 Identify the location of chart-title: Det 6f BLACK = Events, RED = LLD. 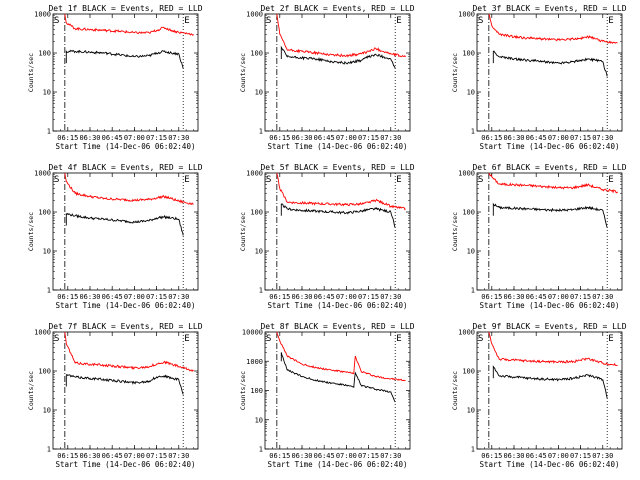
(549, 167).